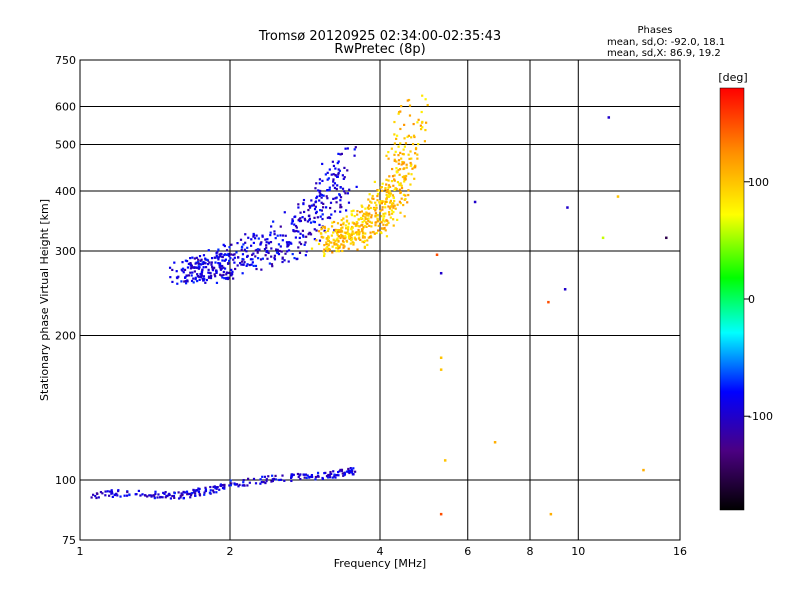 This screenshot has width=800, height=600. I want to click on y-axis-label: Stationary phase Virtual Height [km], so click(44, 300).